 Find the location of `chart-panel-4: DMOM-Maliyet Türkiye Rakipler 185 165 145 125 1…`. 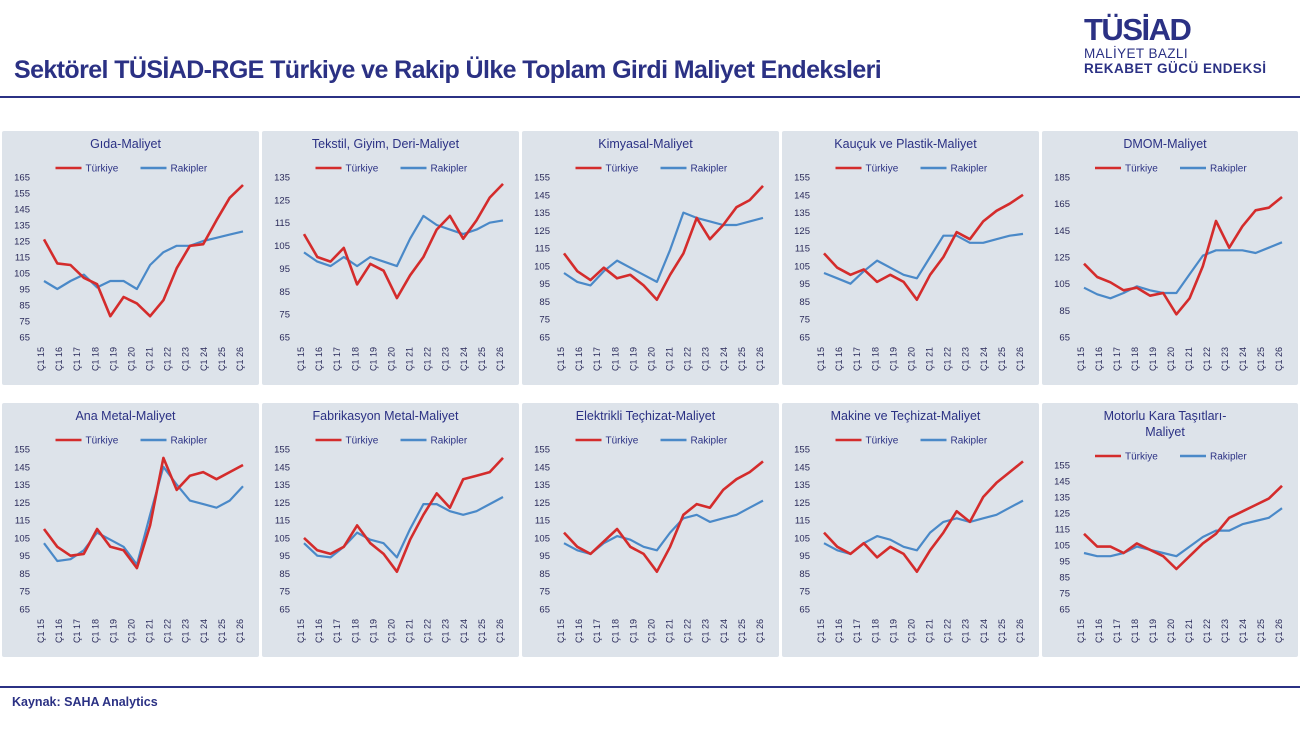

chart-panel-4: DMOM-Maliyet Türkiye Rakipler 185 165 145 125 1… is located at coordinates (1170, 258).